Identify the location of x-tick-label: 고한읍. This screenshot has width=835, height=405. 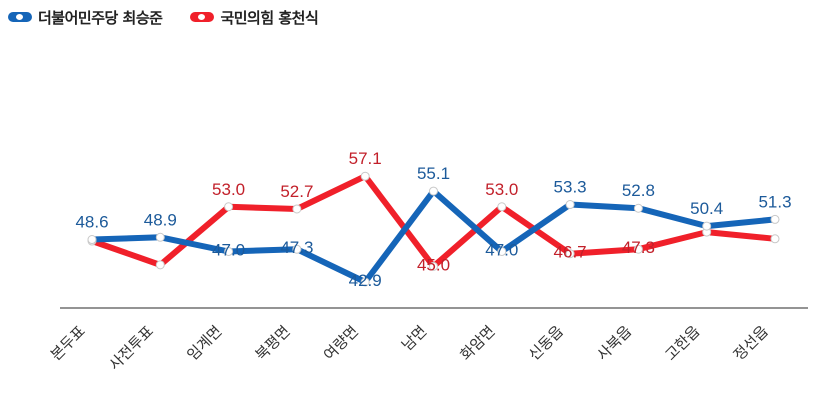
(683, 343).